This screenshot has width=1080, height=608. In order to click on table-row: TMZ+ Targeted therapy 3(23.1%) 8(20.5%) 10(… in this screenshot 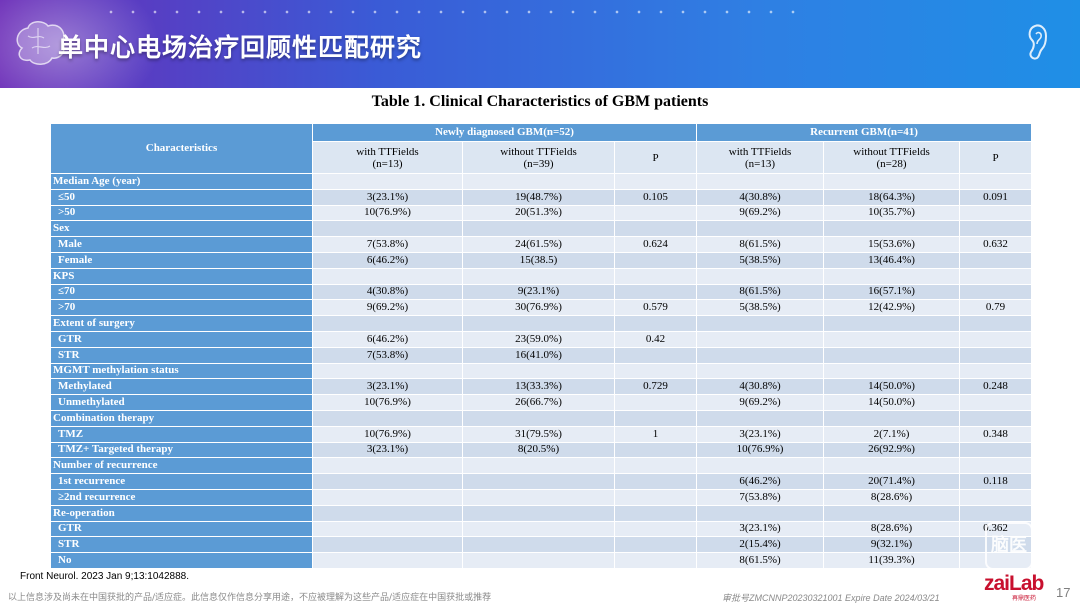, I will do `click(541, 450)`.